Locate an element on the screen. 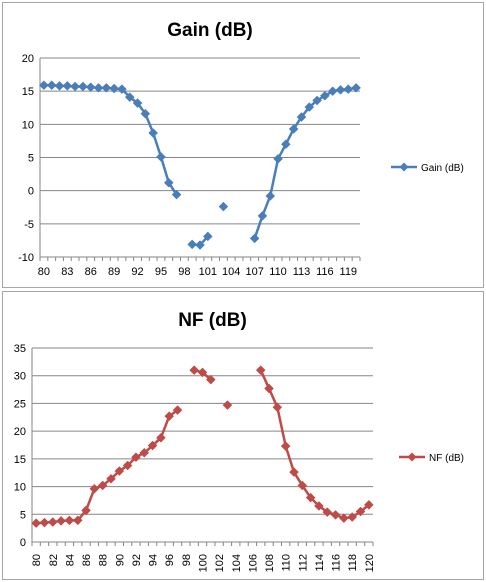 The height and width of the screenshot is (582, 486). gain-x-tick-label: 110 is located at coordinates (278, 272).